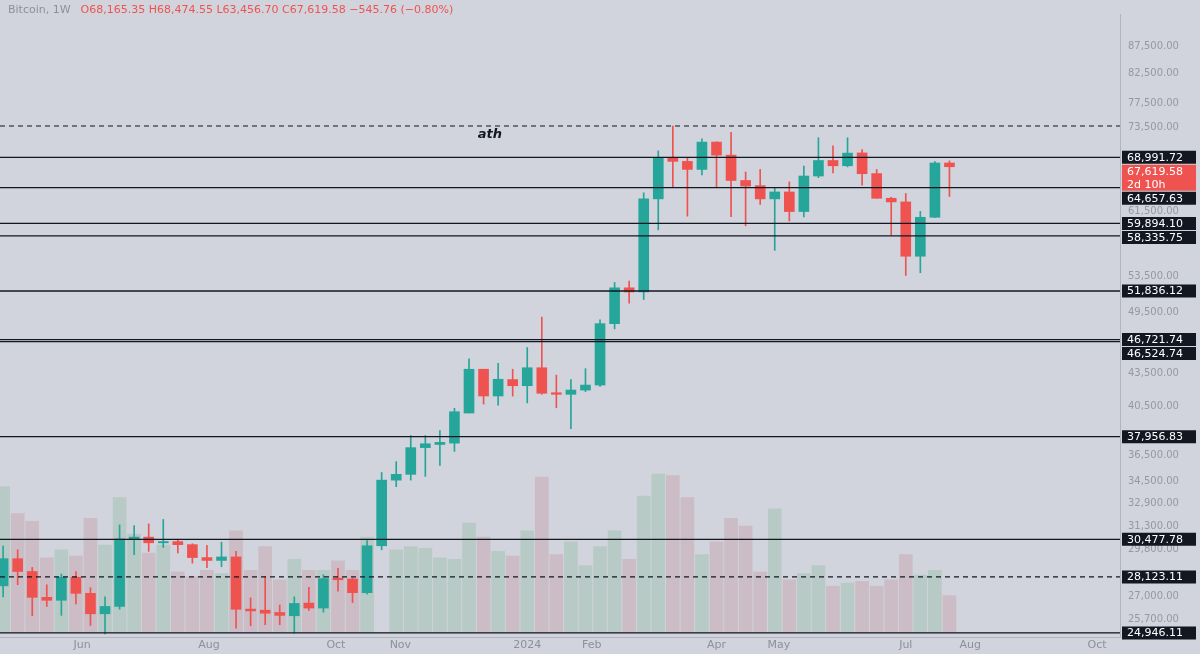 This screenshot has width=1200, height=654. What do you see at coordinates (527, 645) in the screenshot?
I see `x-tick-label: 2024` at bounding box center [527, 645].